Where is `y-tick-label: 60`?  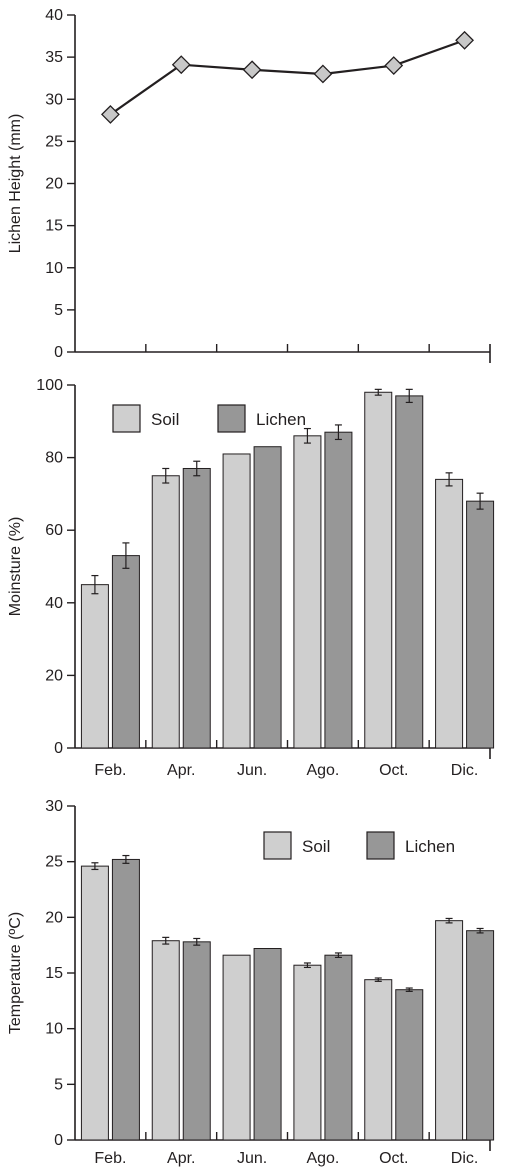 y-tick-label: 60 is located at coordinates (54, 530).